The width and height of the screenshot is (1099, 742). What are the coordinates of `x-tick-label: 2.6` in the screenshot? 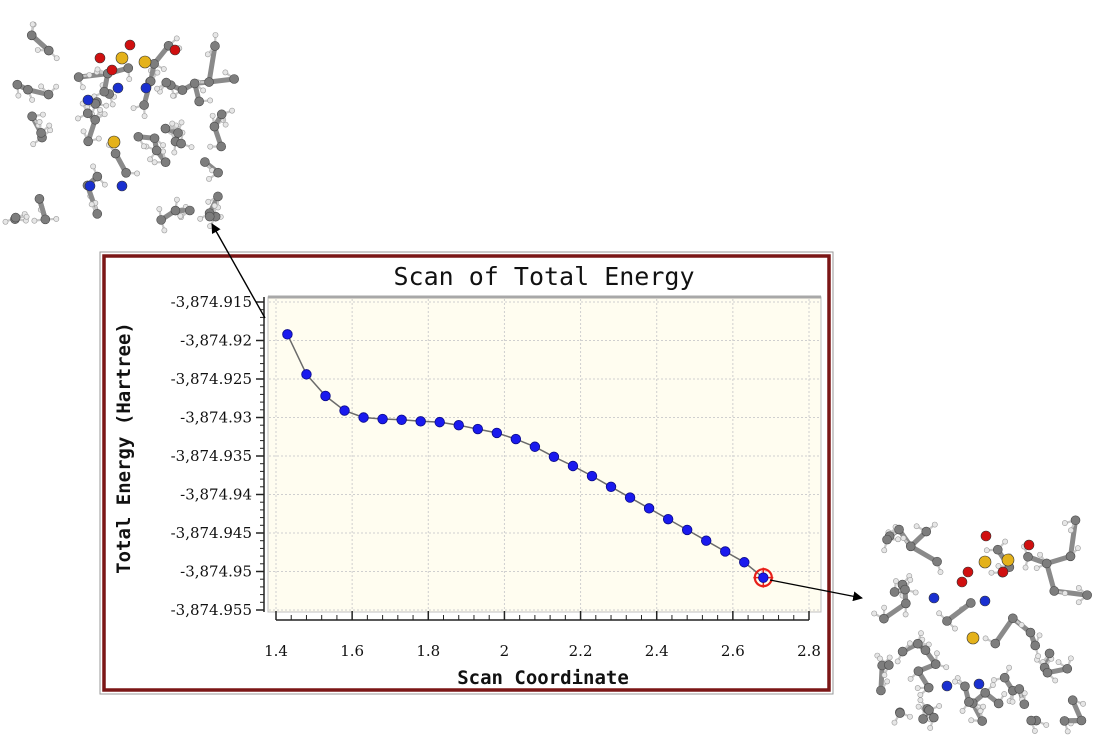 It's located at (733, 651).